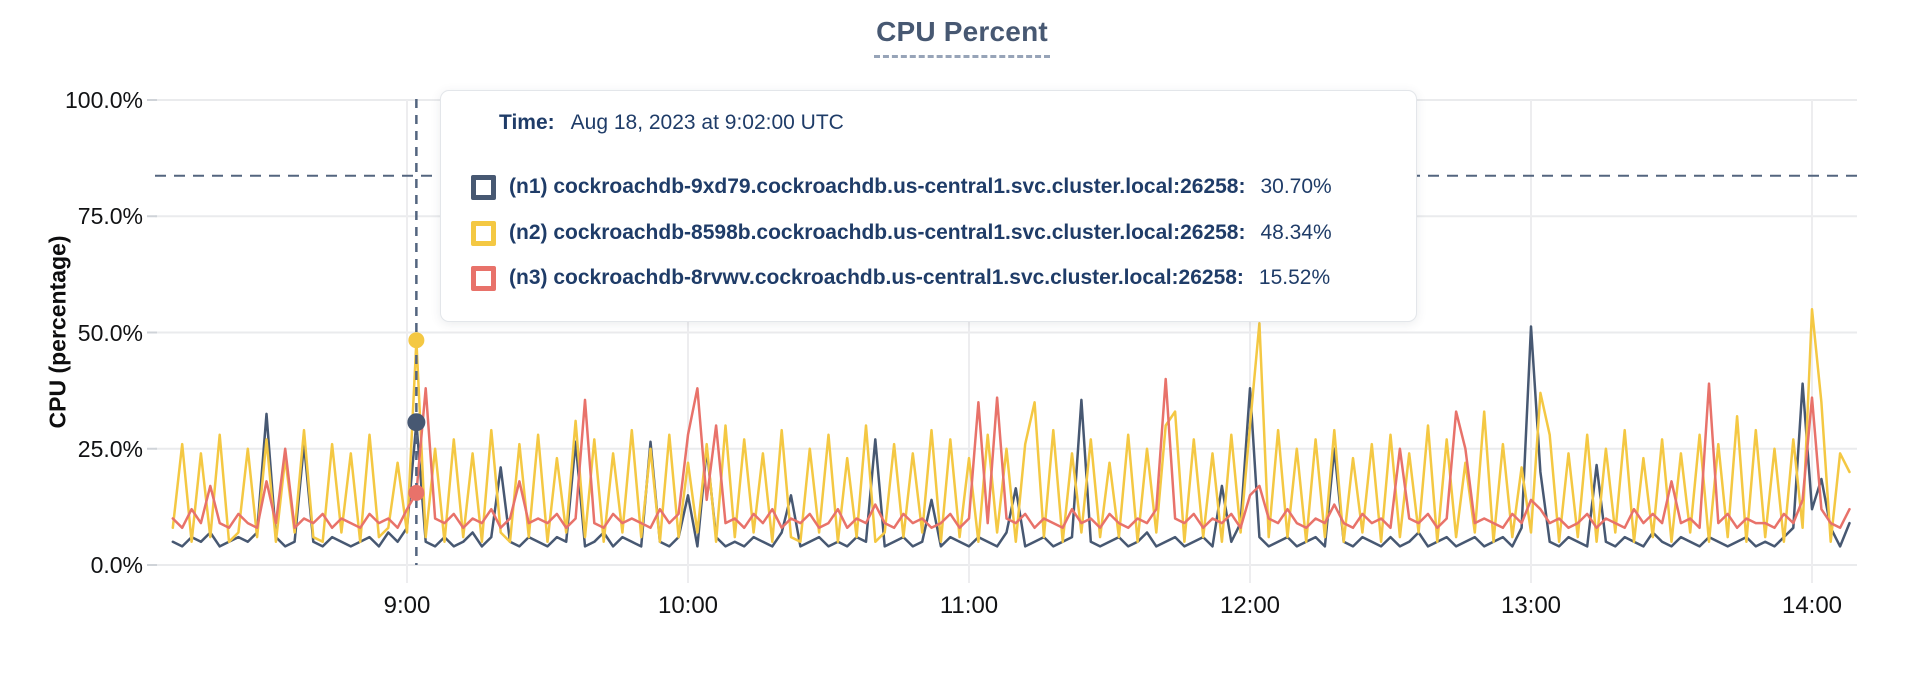  What do you see at coordinates (527, 122) in the screenshot?
I see `tooltip-time-label: Time:` at bounding box center [527, 122].